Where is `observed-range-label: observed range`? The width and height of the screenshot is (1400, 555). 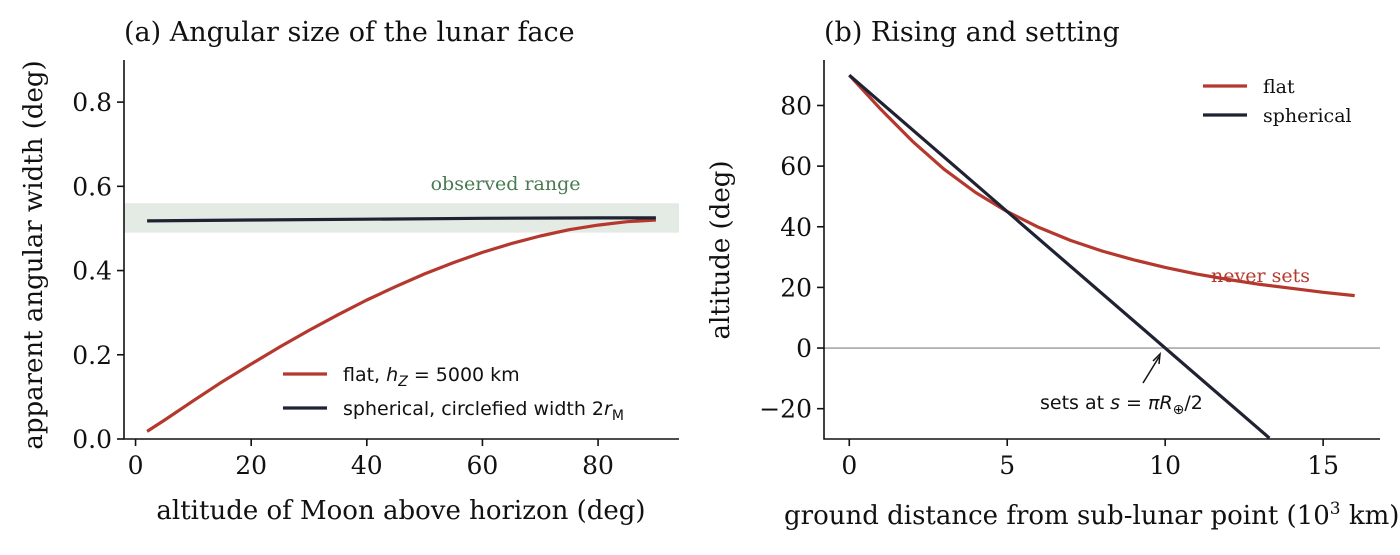 observed-range-label: observed range is located at coordinates (506, 184).